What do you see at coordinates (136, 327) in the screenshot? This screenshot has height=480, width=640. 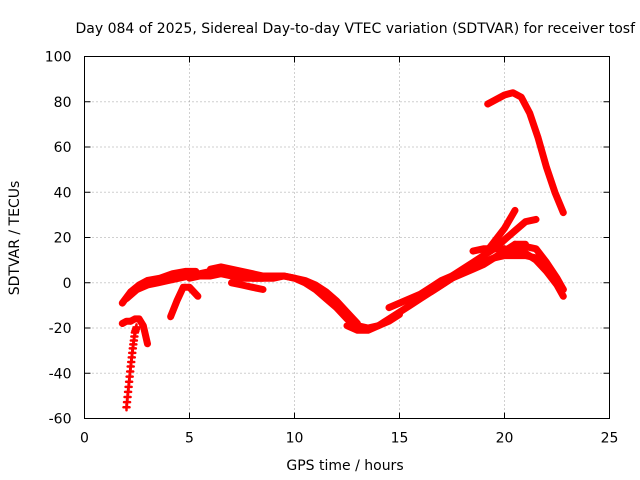 I see `data-point` at bounding box center [136, 327].